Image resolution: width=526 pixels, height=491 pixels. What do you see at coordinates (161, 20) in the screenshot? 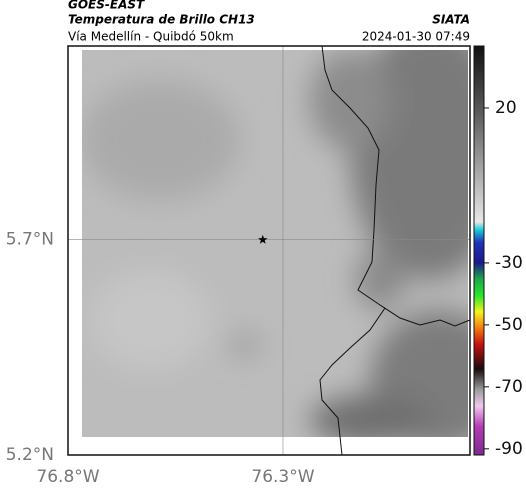
I see `subtitle: Temperatura de Brillo CH13` at bounding box center [161, 20].